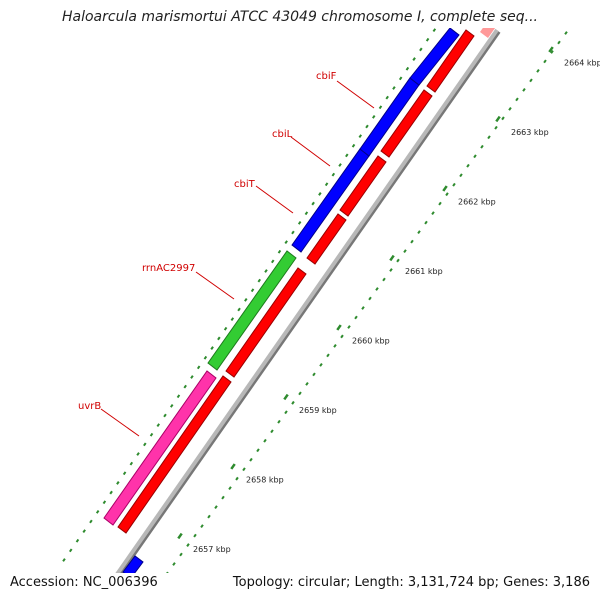  Describe the element at coordinates (355, 94) in the screenshot. I see `leader-line-cbiF` at that location.